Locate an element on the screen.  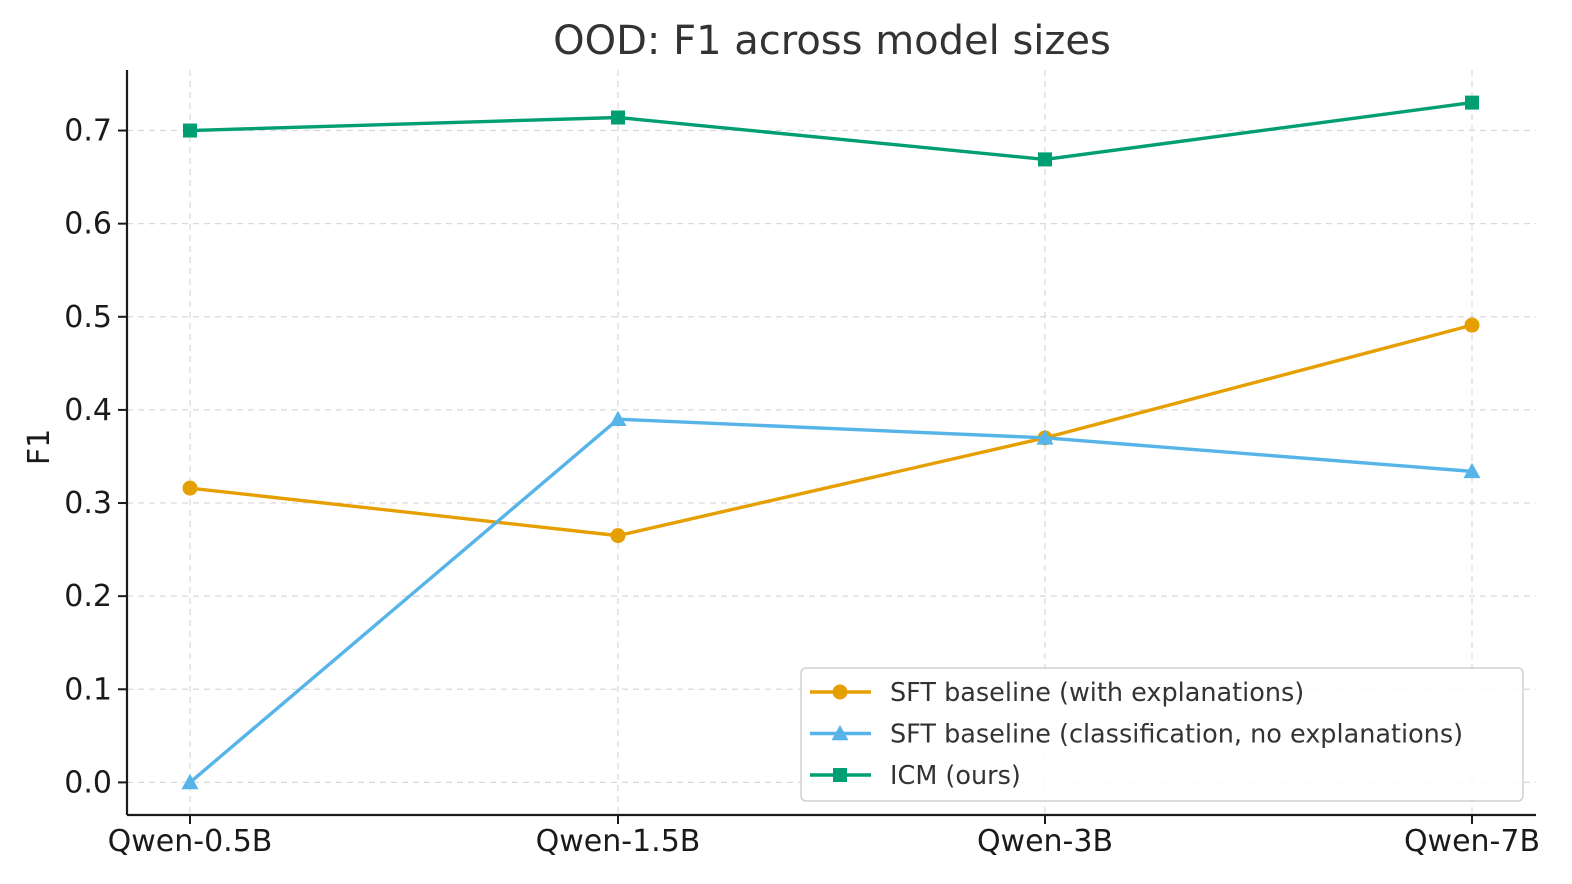
y-tick-label: 0.2 is located at coordinates (88, 596).